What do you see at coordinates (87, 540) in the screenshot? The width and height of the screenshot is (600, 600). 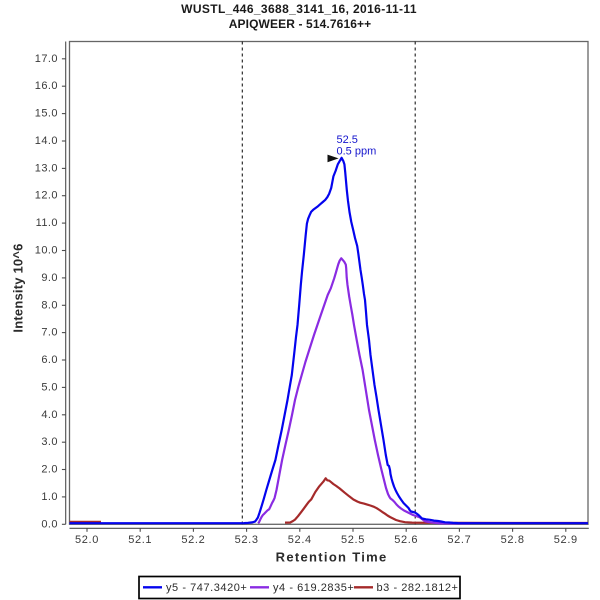 I see `svg-text: 52.0` at bounding box center [87, 540].